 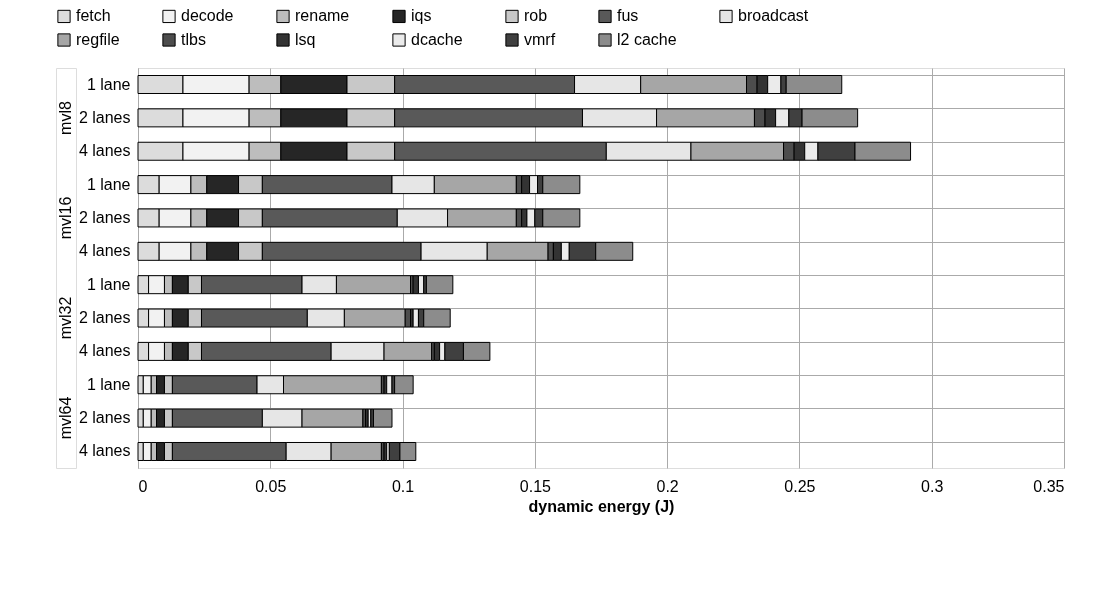 What do you see at coordinates (143, 486) in the screenshot?
I see `x-tick-label: 0` at bounding box center [143, 486].